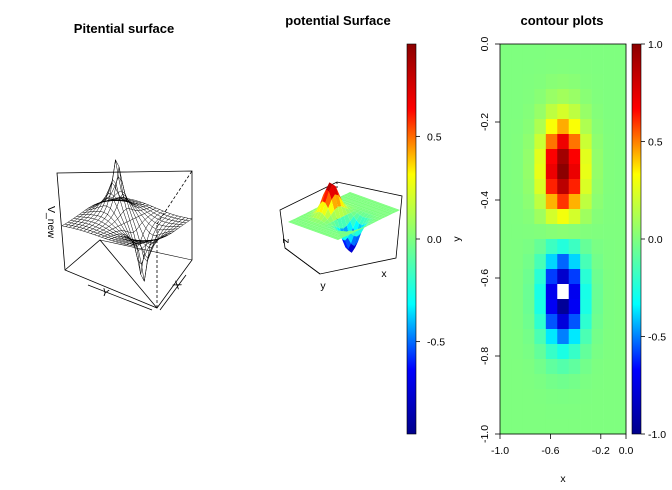  I want to click on heatmap-y-label: y, so click(457, 239).